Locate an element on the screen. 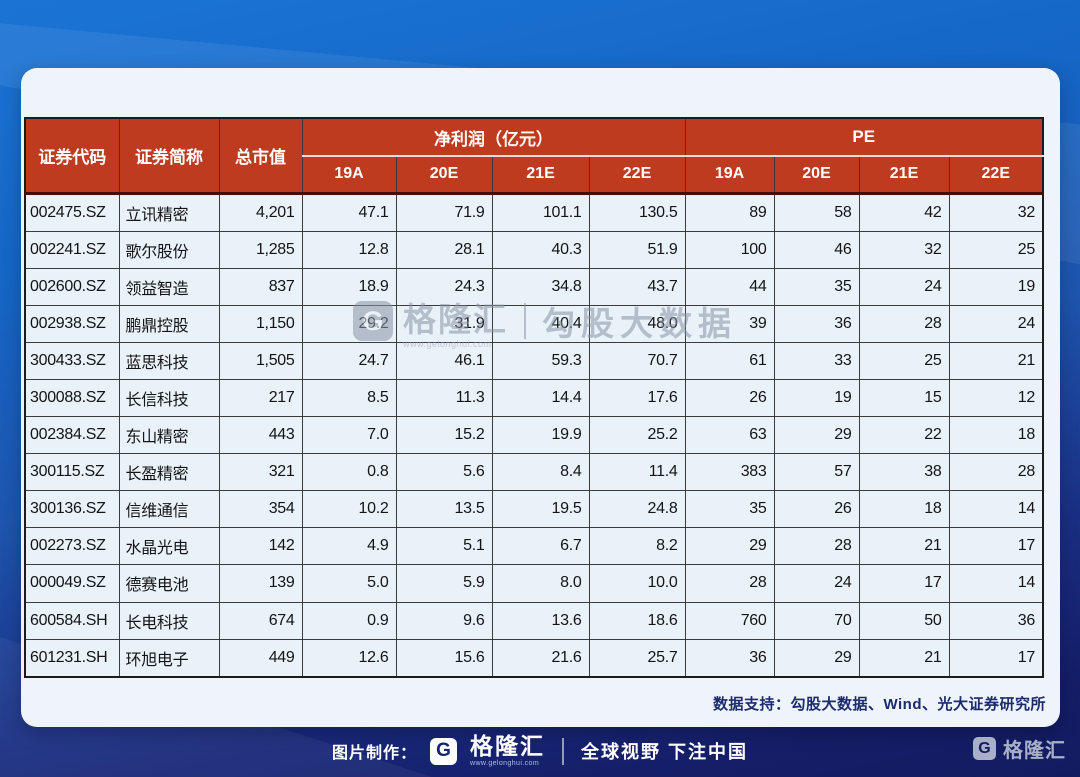 This screenshot has width=1080, height=777. stock-code-cell: 002475.SZ is located at coordinates (72, 212).